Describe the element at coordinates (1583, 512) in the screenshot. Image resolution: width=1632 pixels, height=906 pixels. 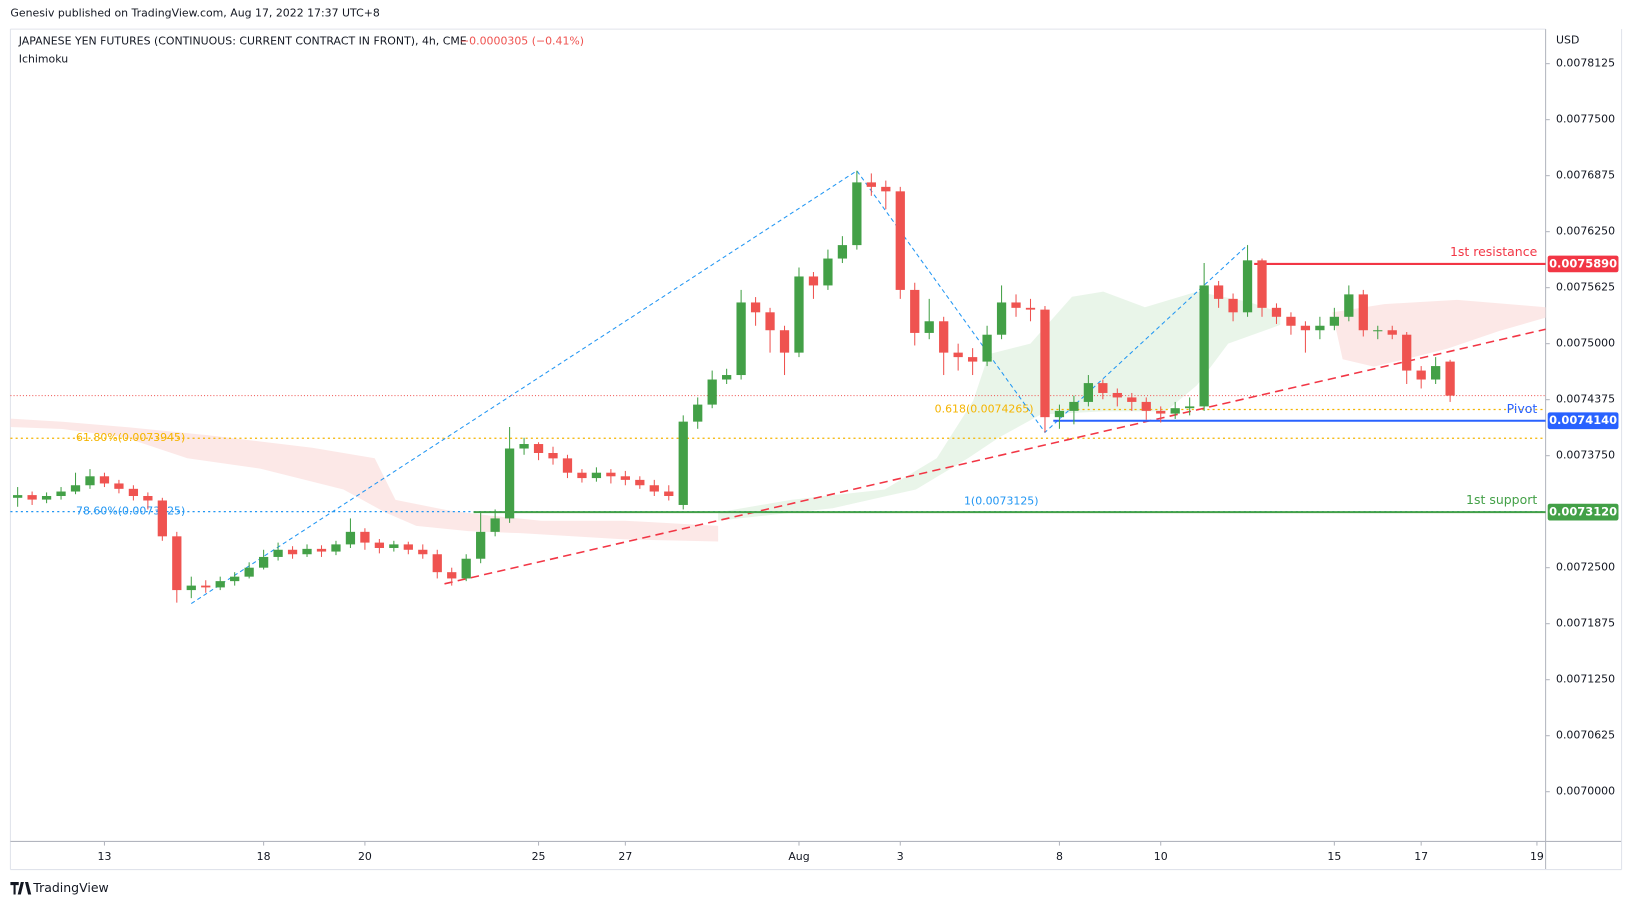
I see `level-price-label: 0.0073120` at that location.